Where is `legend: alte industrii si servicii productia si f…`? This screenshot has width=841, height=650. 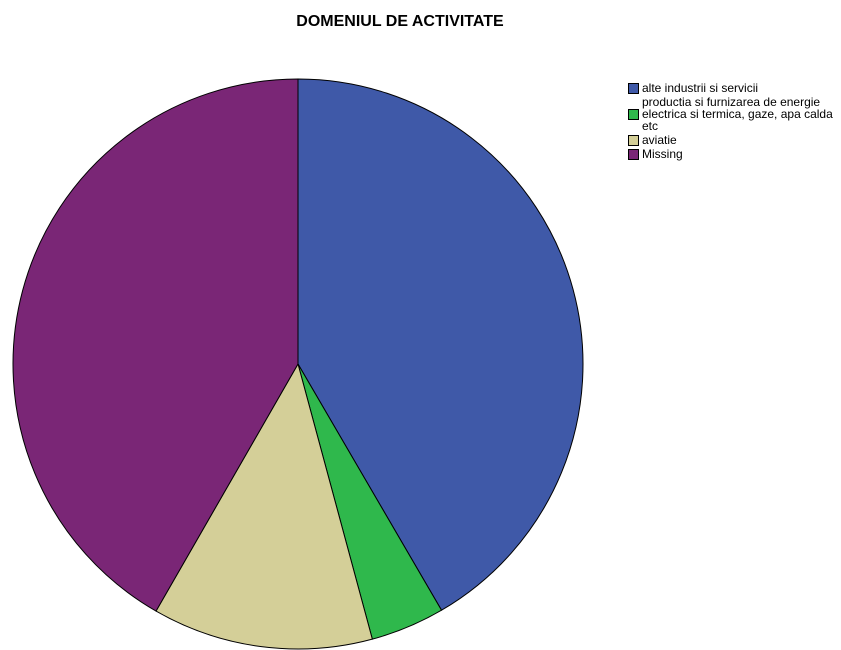
legend: alte industrii si servicii productia si f… is located at coordinates (733, 122).